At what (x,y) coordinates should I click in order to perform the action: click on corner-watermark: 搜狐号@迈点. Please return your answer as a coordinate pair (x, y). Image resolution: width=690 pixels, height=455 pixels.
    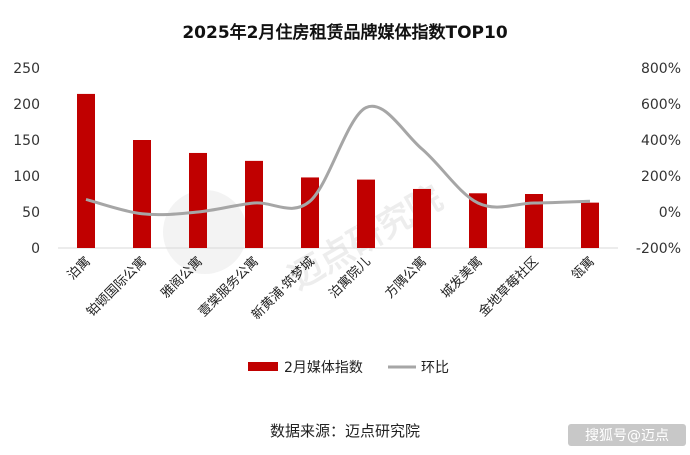
    Looking at the image, I should click on (627, 435).